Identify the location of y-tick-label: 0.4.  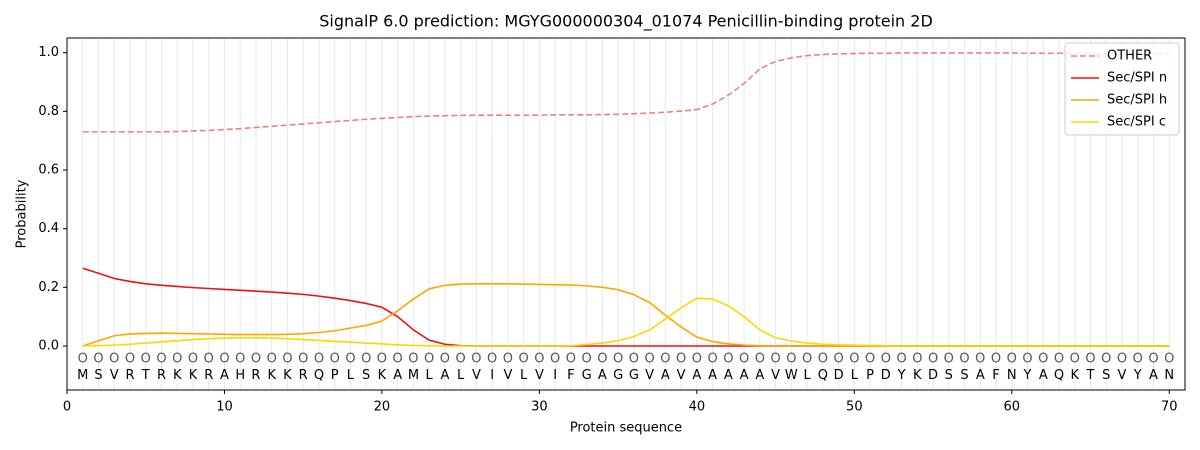
(48, 228).